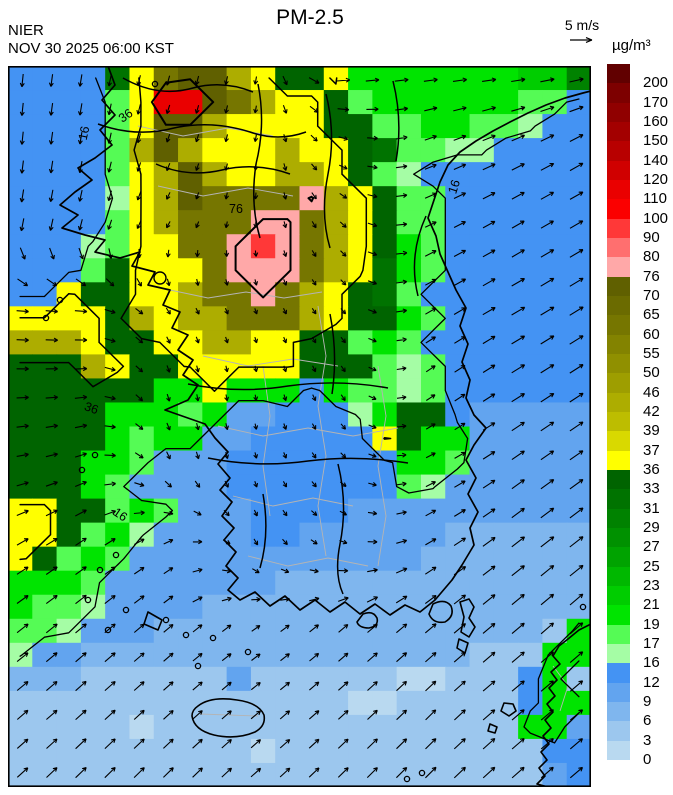 This screenshot has height=795, width=673. I want to click on contour-label: 76, so click(236, 209).